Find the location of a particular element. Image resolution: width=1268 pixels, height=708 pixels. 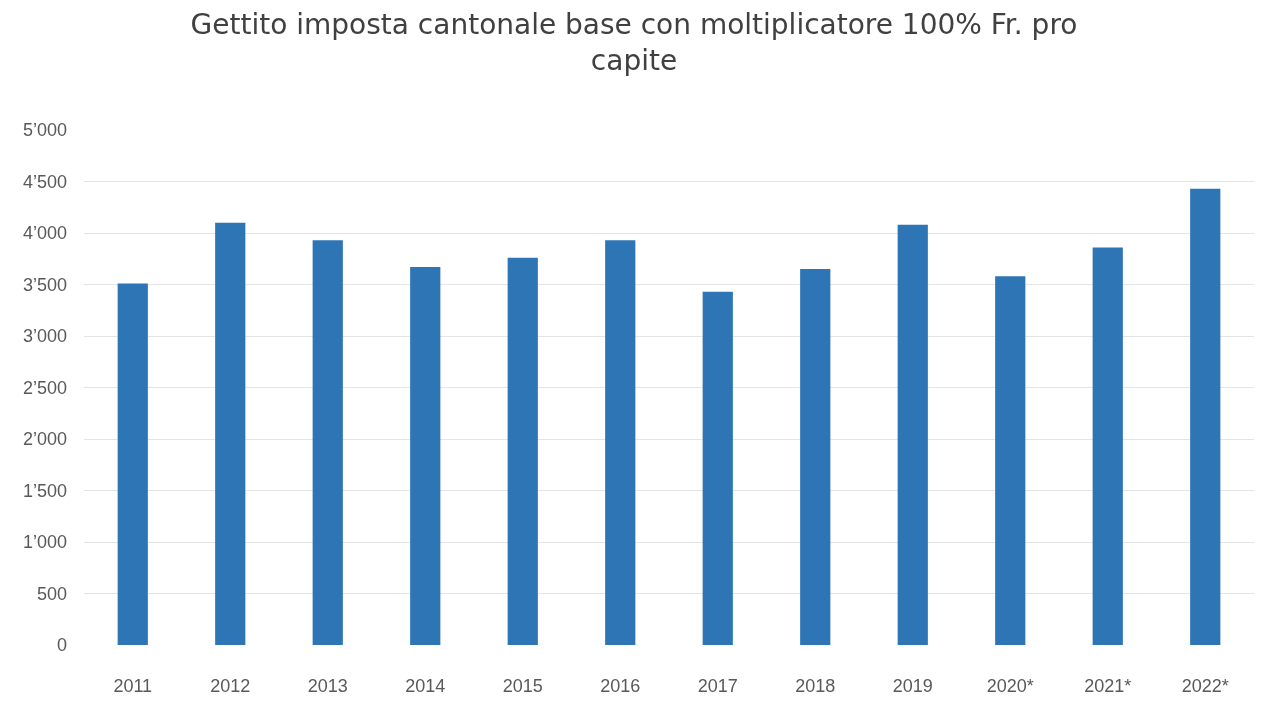

y-tick-label: 1’500 is located at coordinates (44, 490).